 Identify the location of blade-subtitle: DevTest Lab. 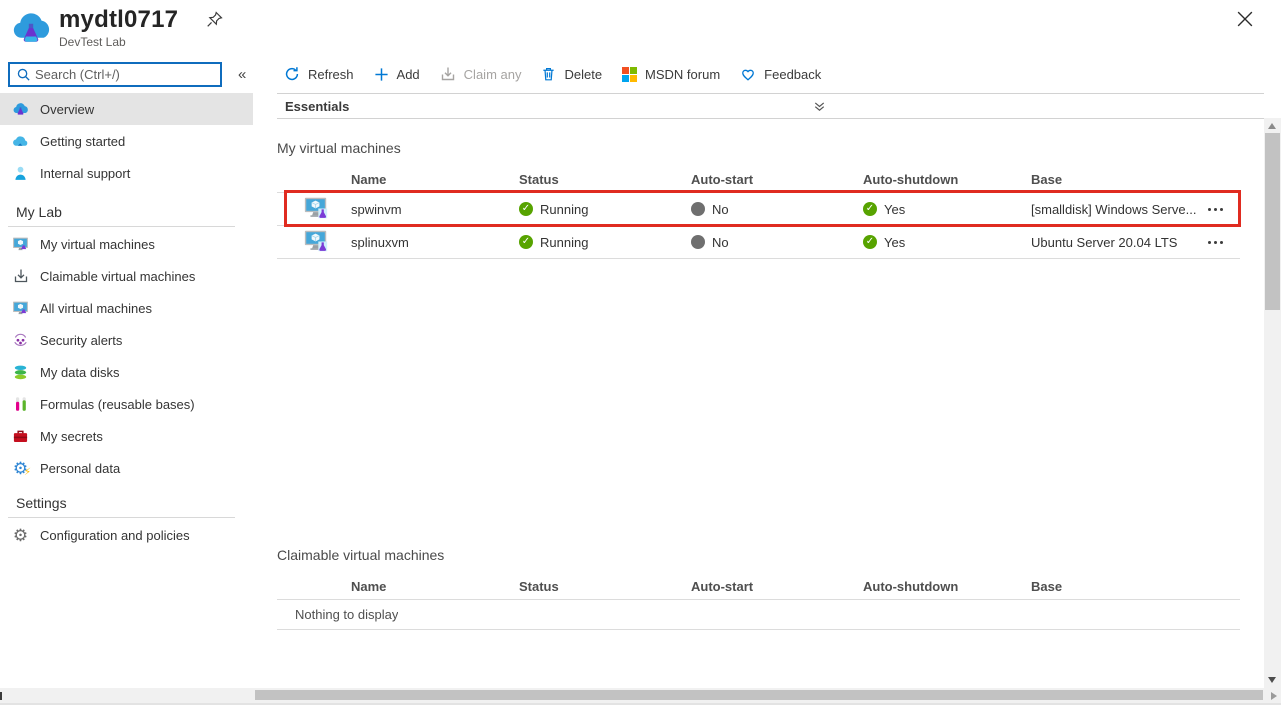
(92, 42).